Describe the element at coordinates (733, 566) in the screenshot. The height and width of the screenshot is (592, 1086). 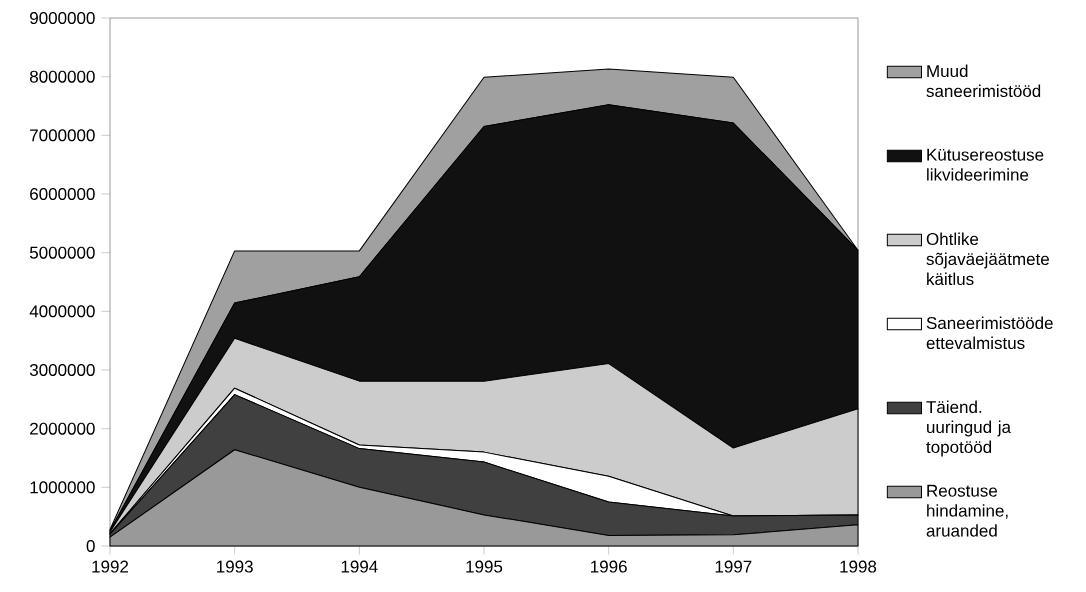
I see `x-tick-label: 1997` at that location.